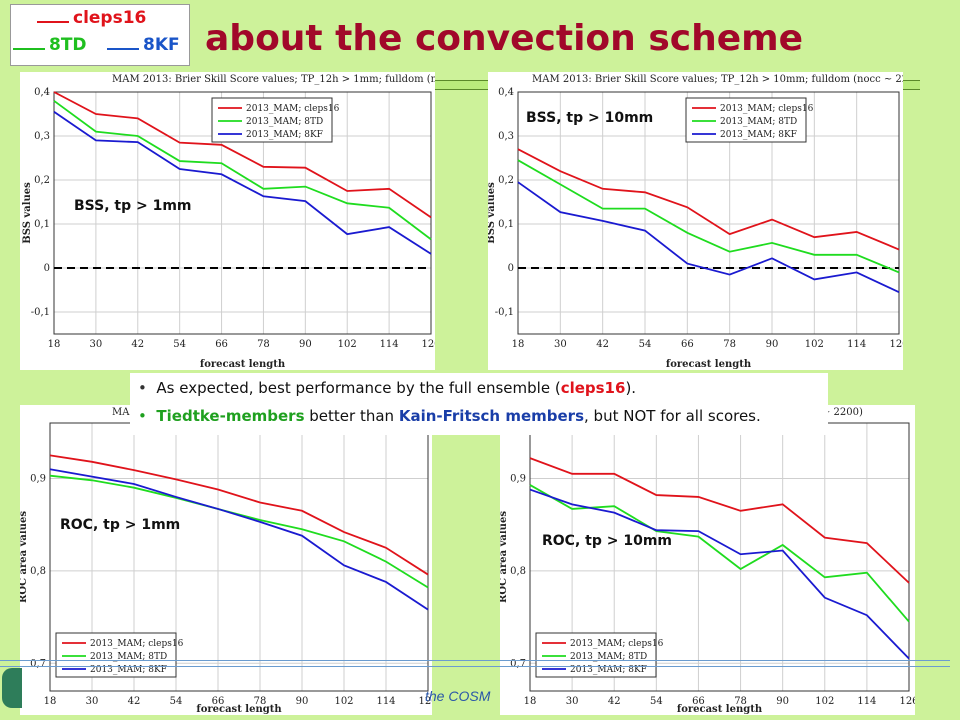 This screenshot has height=720, width=960. I want to click on legend-label-8kf: 8KF, so click(161, 45).